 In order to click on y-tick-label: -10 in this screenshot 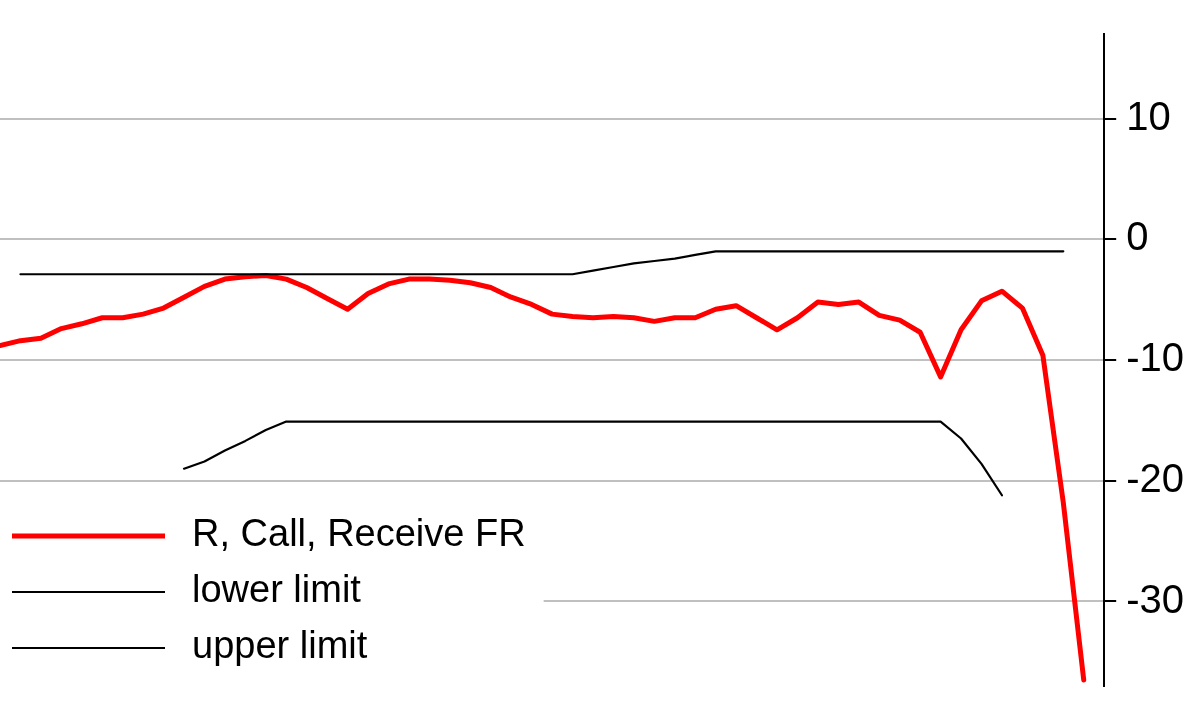, I will do `click(1155, 357)`.